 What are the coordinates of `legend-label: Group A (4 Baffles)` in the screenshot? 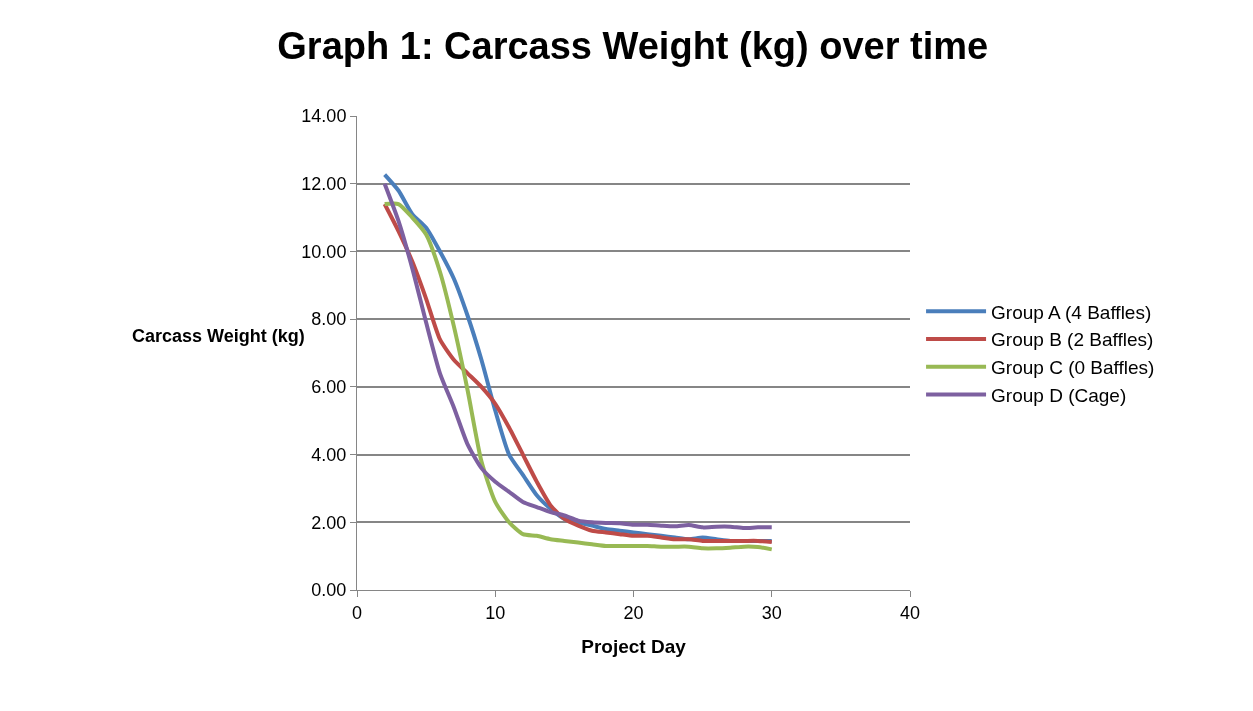 It's located at (1071, 312).